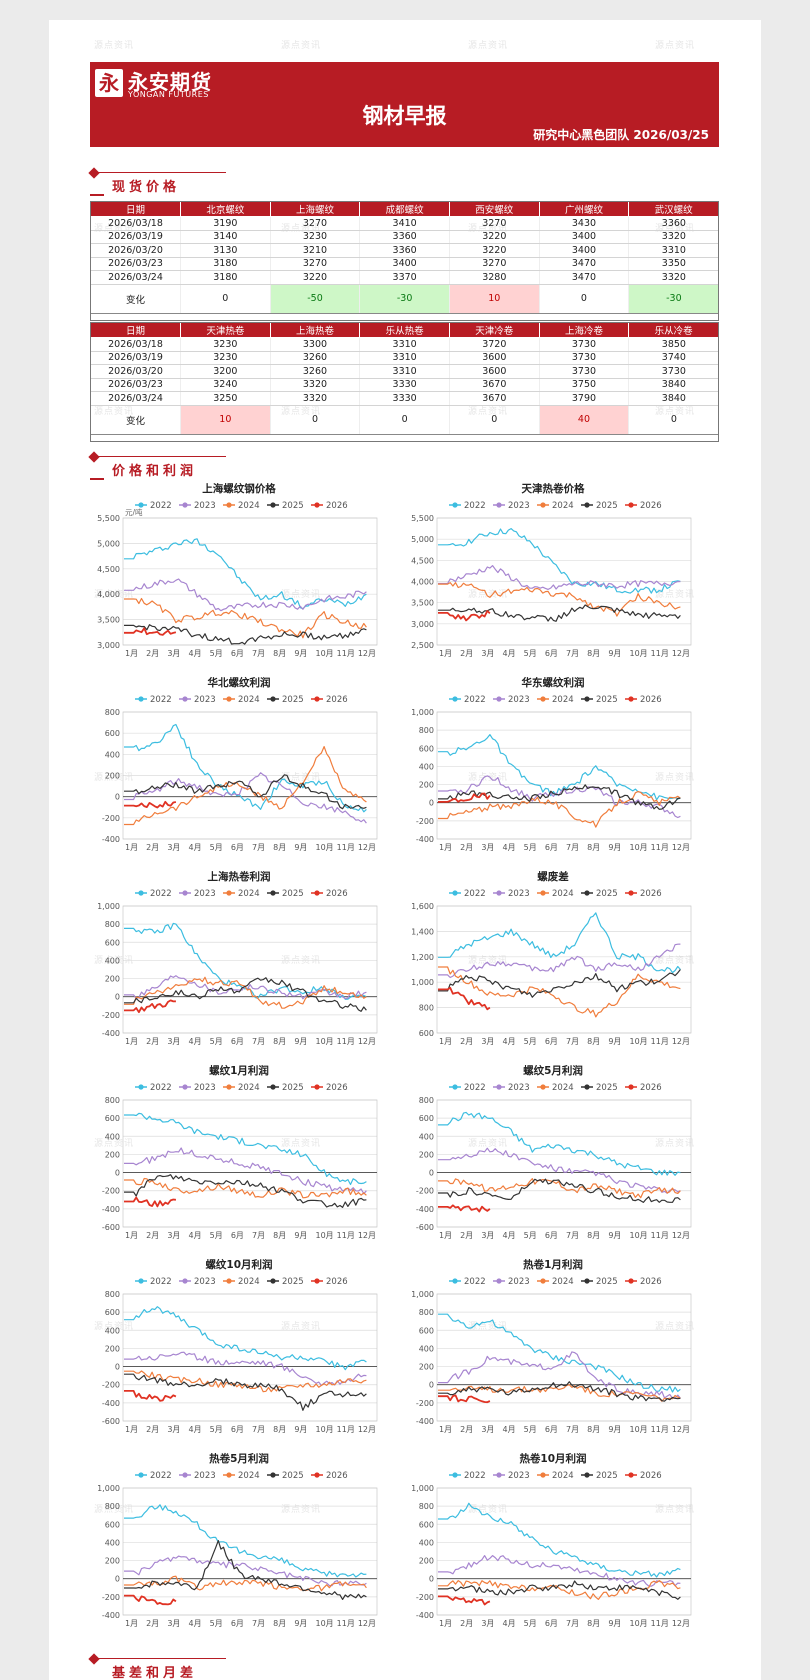  Describe the element at coordinates (225, 330) in the screenshot. I see `column-header: 天津热卷` at that location.